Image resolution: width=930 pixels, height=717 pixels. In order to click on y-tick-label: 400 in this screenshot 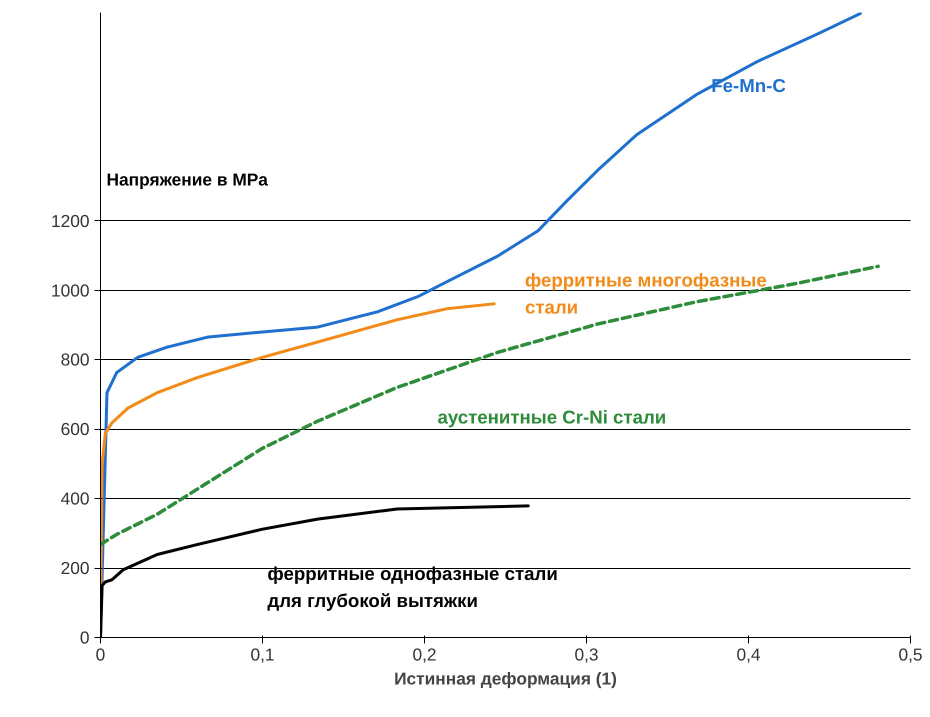, I will do `click(75, 498)`.